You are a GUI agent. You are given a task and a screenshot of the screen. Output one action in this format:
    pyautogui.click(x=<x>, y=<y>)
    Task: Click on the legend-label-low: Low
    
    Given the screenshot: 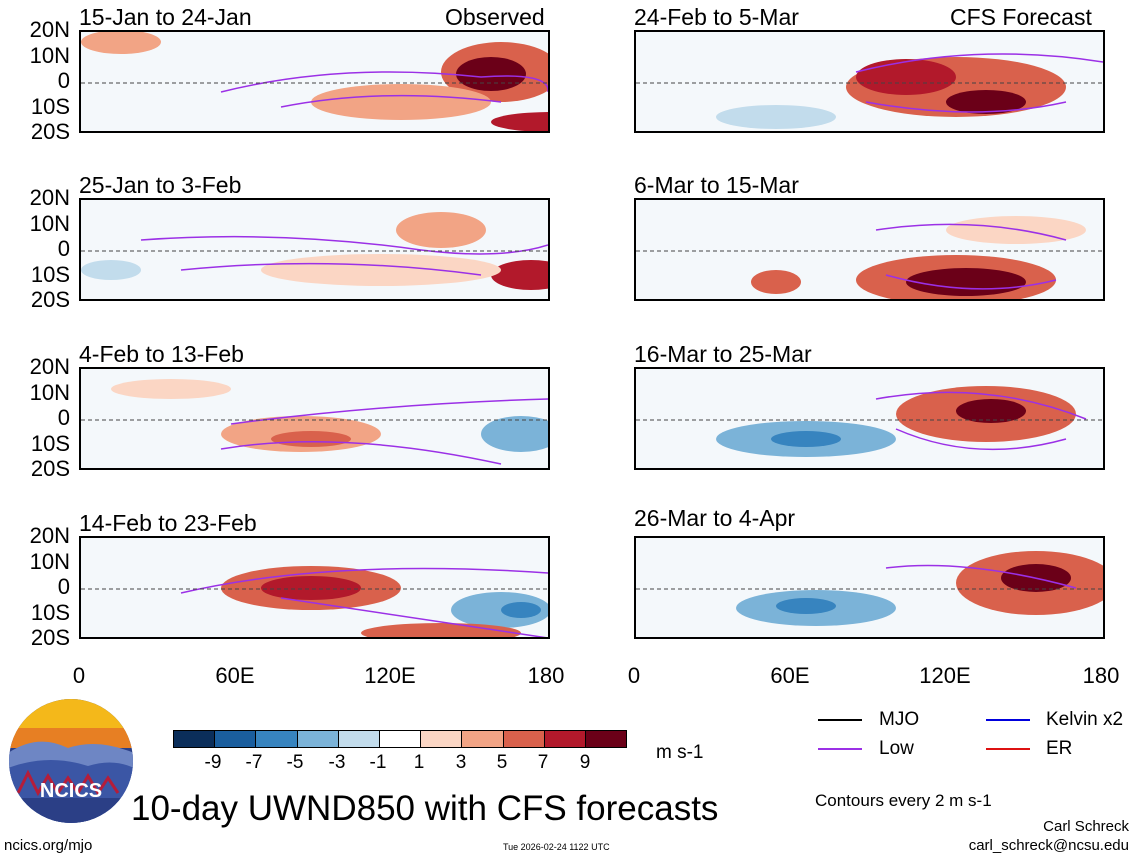 What is the action you would take?
    pyautogui.click(x=896, y=748)
    